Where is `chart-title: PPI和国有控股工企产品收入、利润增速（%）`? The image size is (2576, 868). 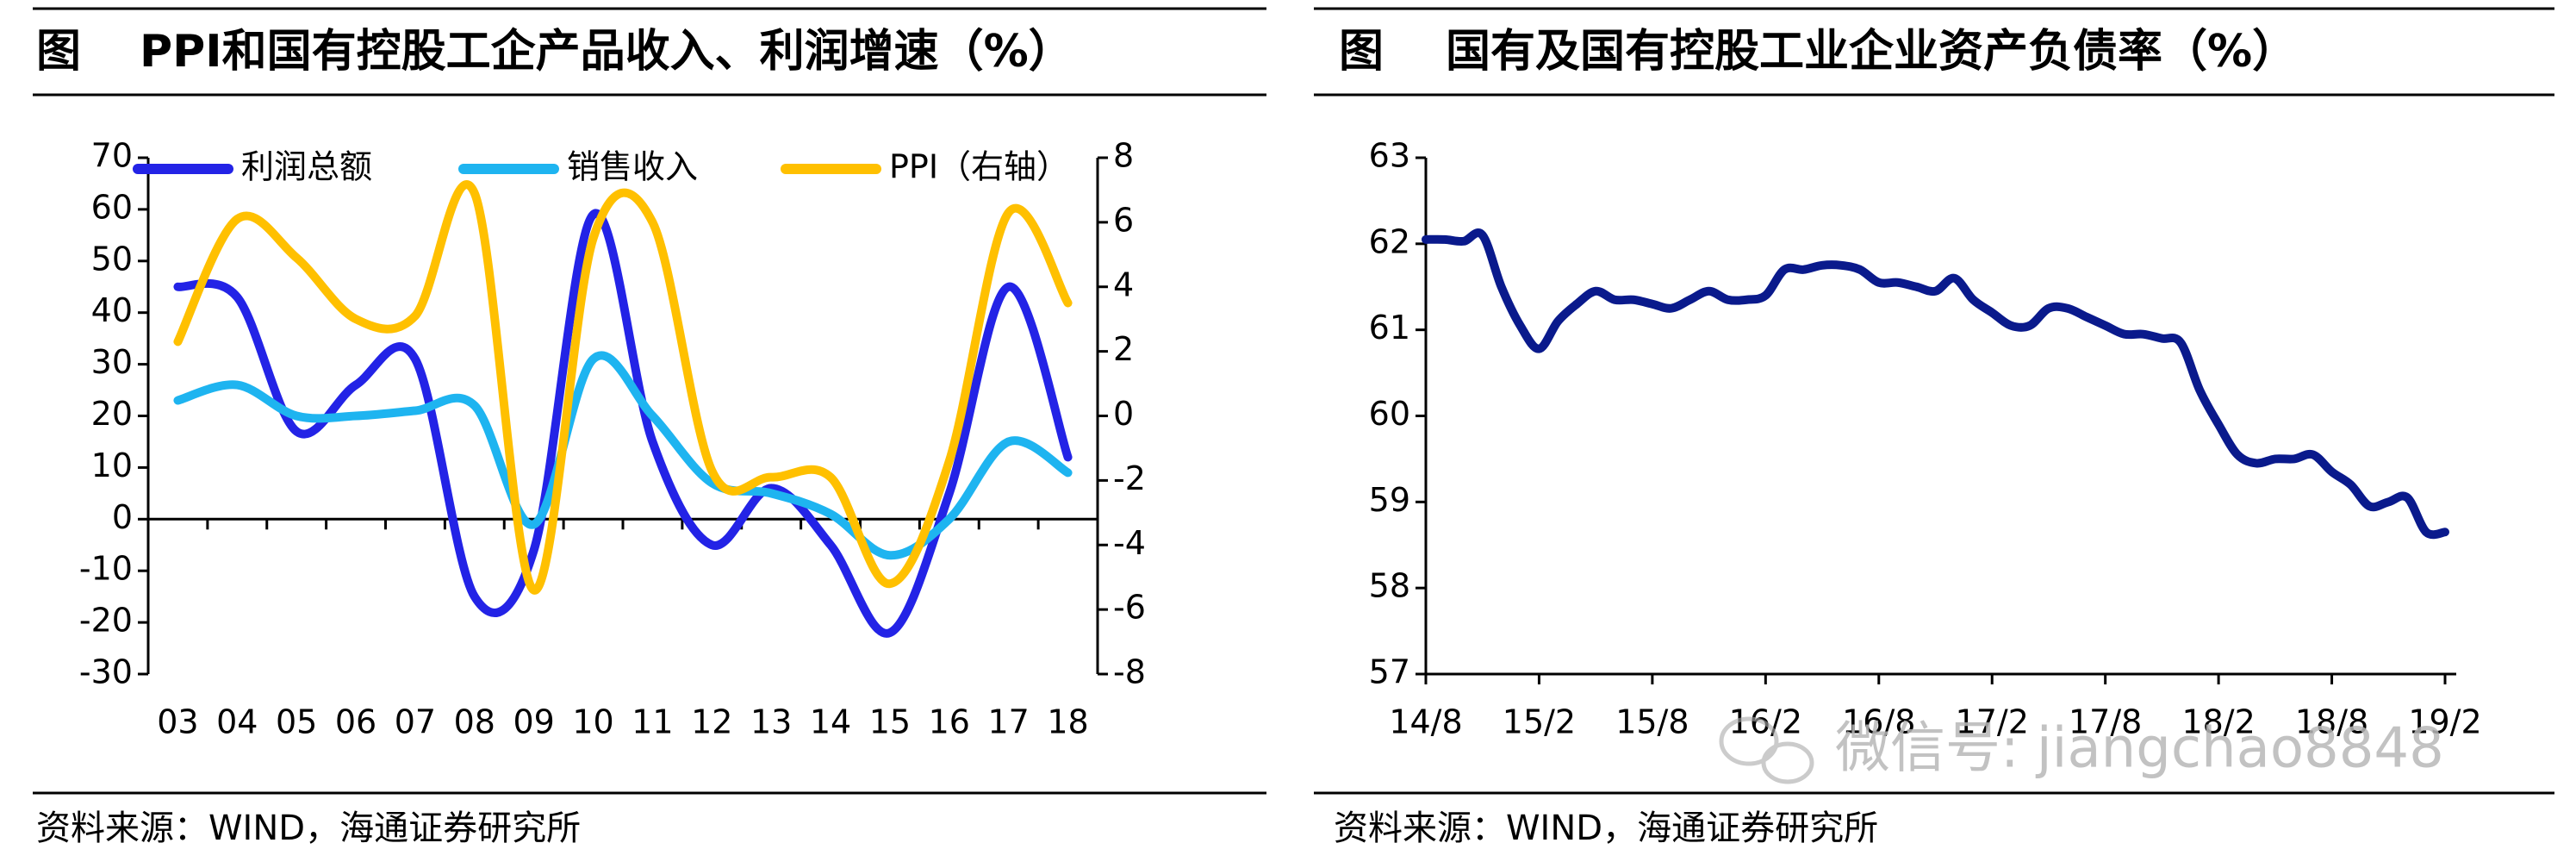 chart-title: PPI和国有控股工企产品收入、利润增速（%） is located at coordinates (607, 52).